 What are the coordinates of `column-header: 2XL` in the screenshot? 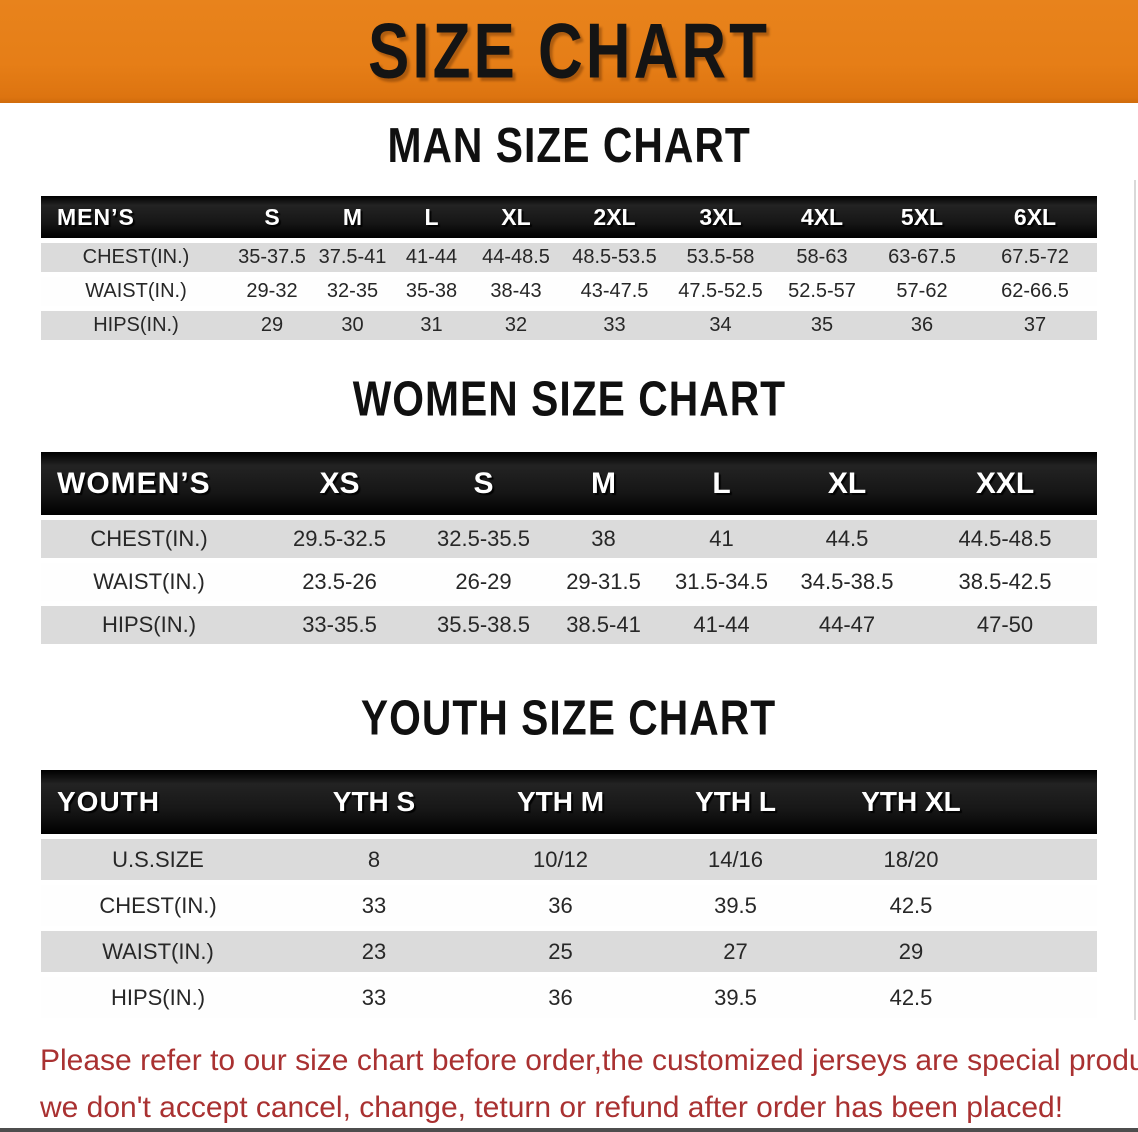 It's located at (614, 217).